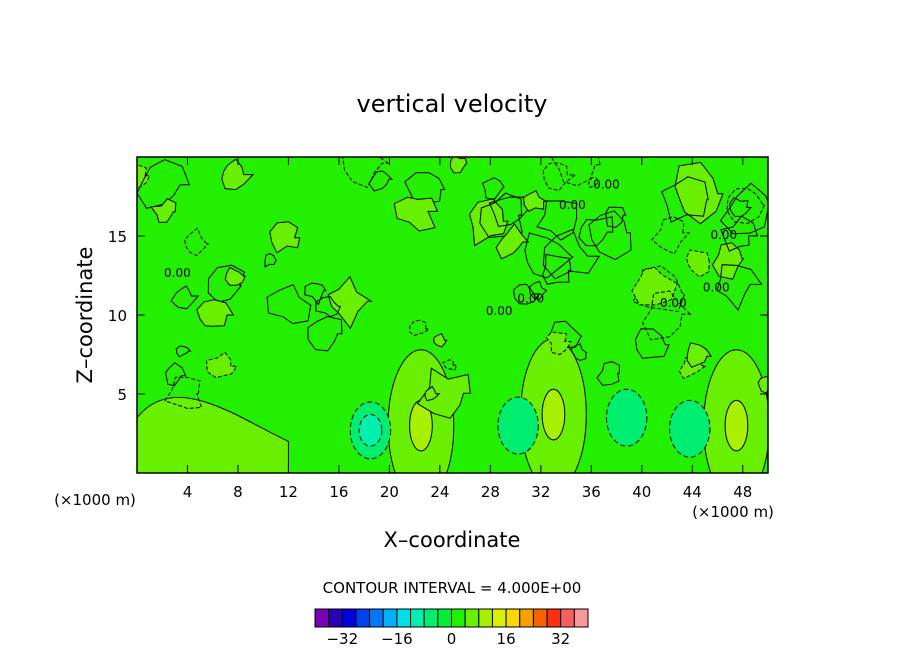  What do you see at coordinates (338, 492) in the screenshot?
I see `x-tick-label: 16` at bounding box center [338, 492].